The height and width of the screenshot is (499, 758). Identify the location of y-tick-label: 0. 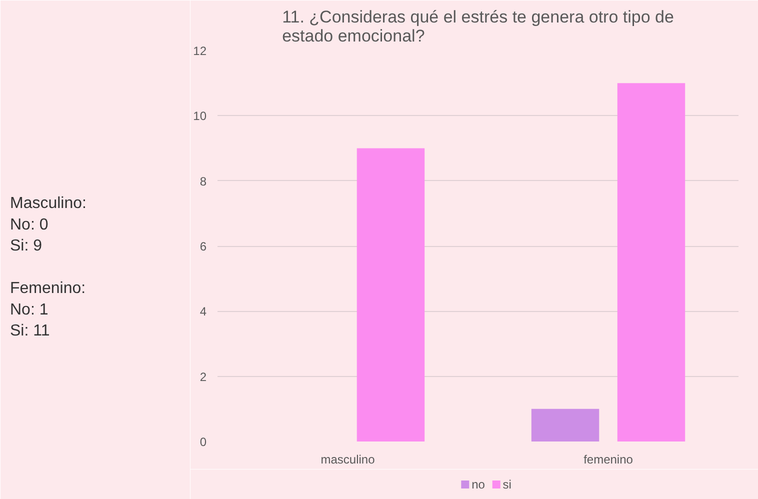
(203, 442).